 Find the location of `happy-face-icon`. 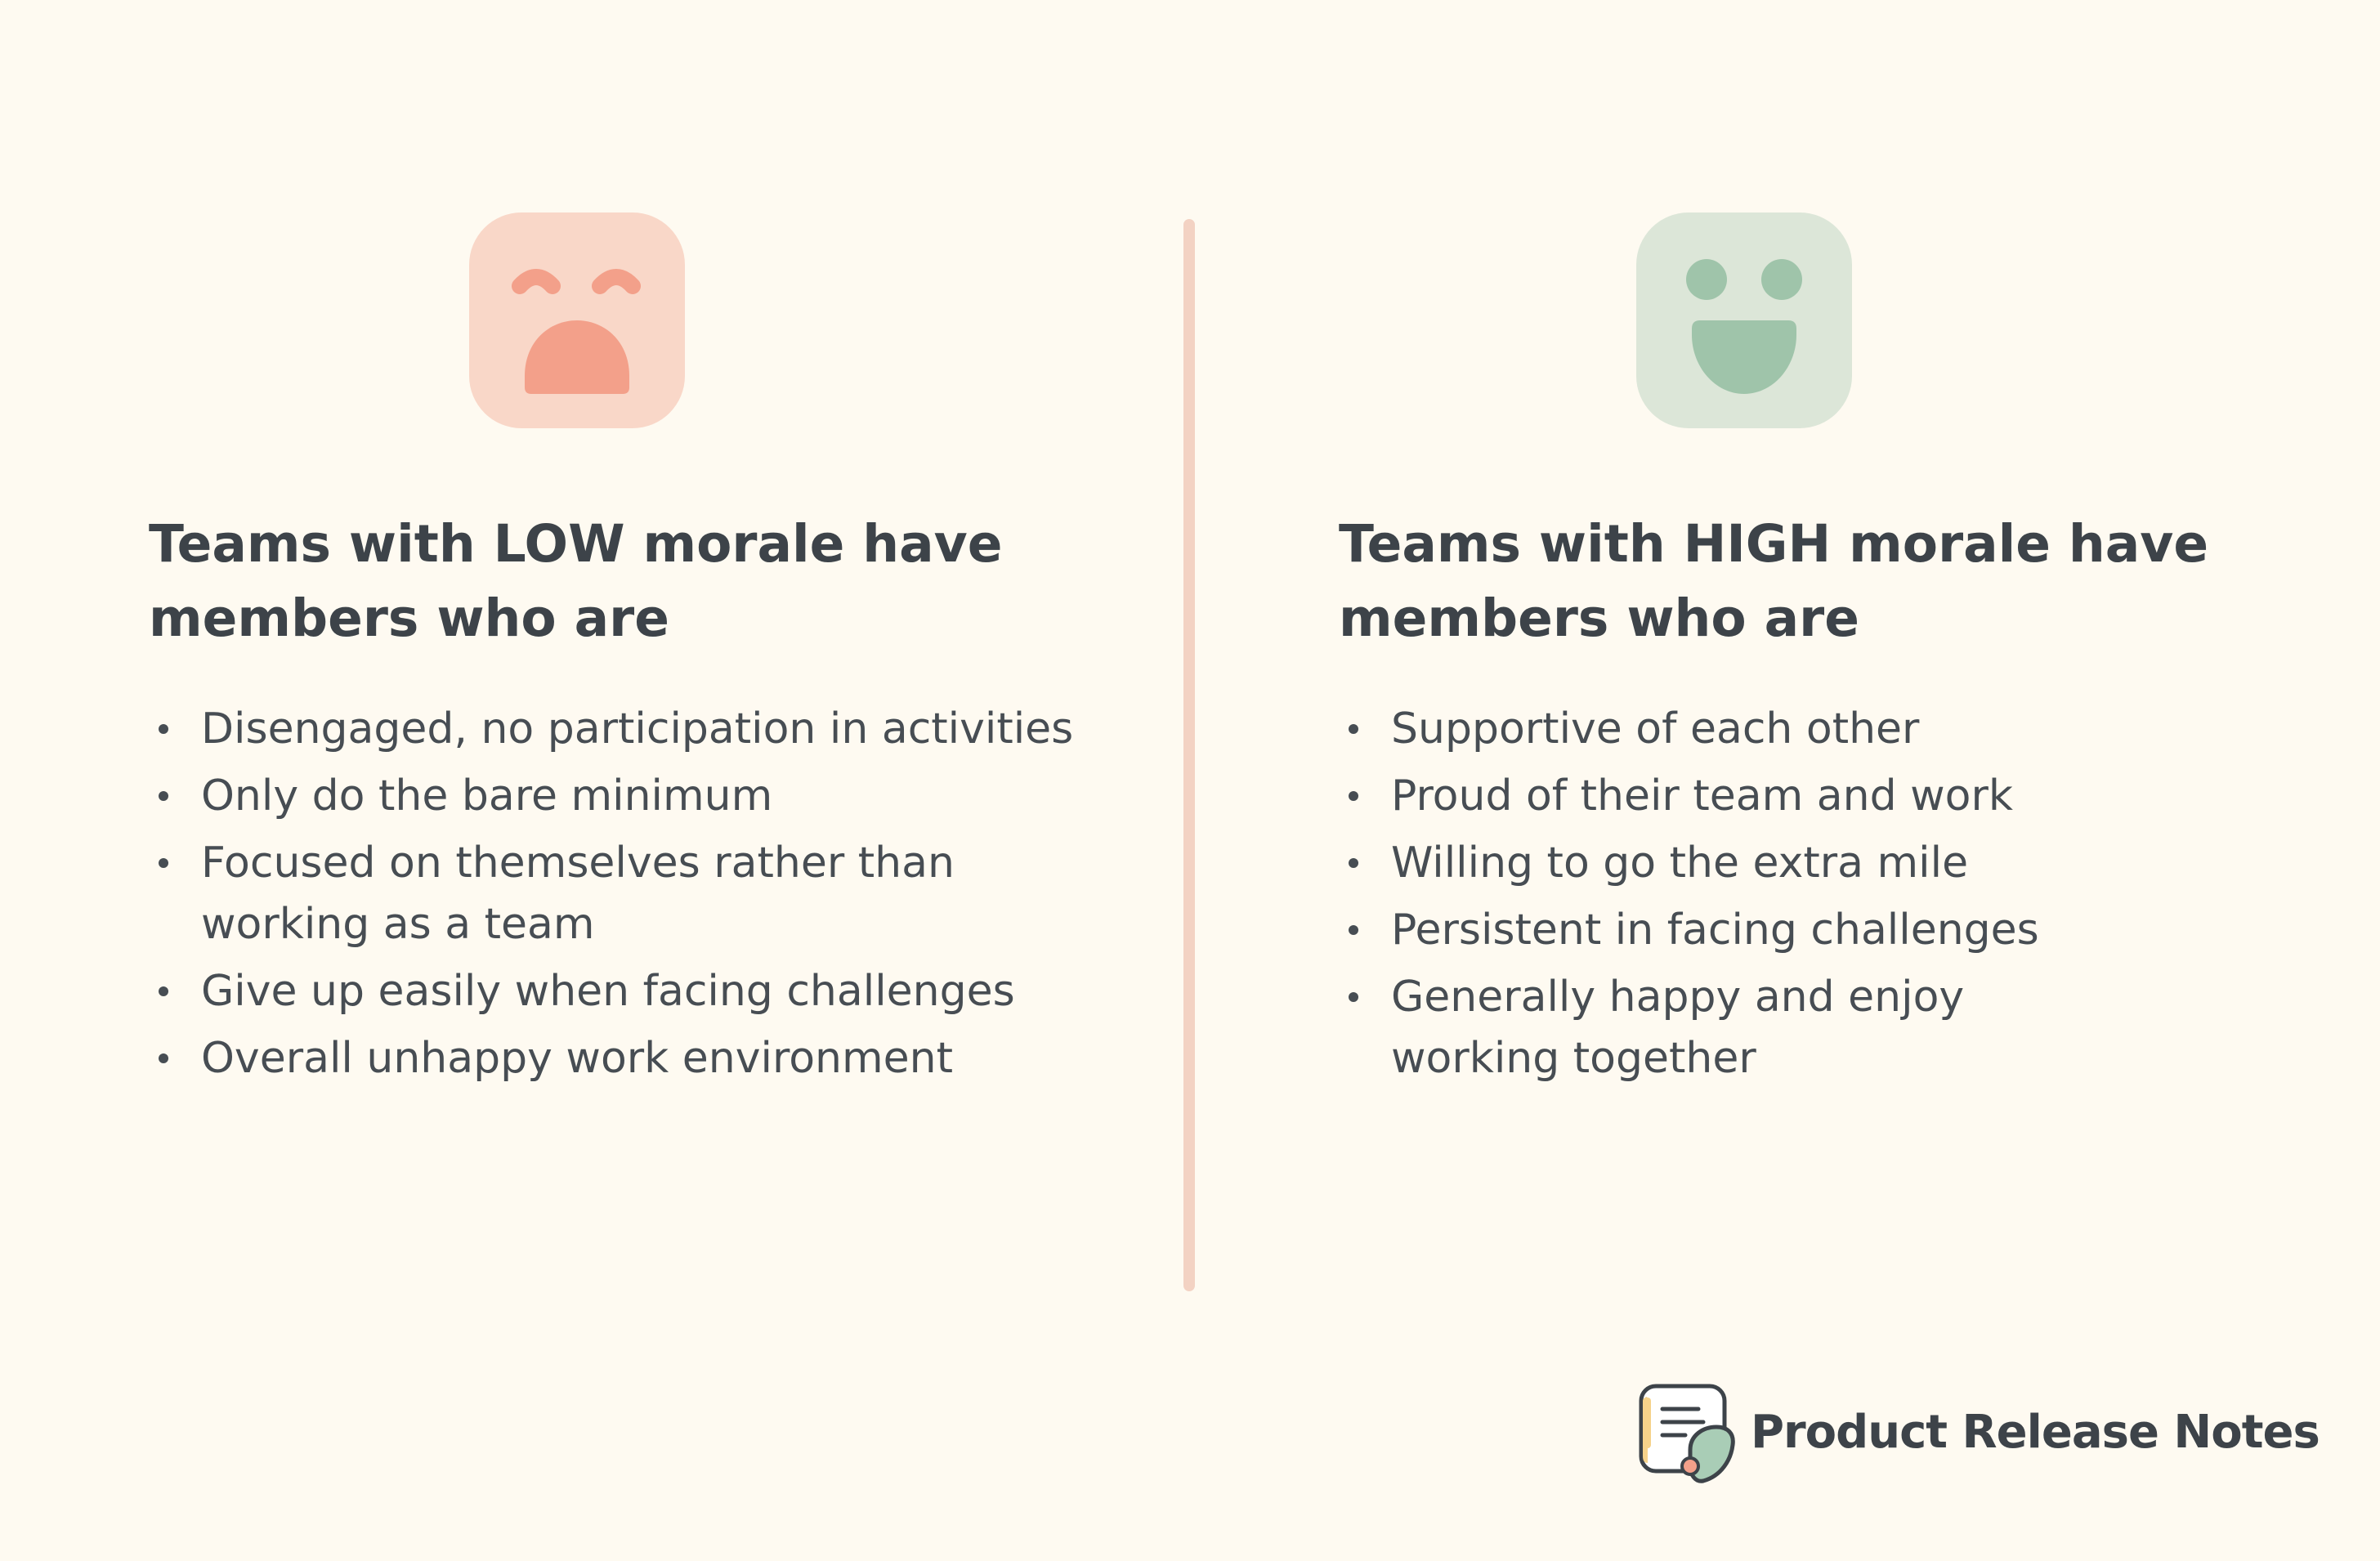

happy-face-icon is located at coordinates (1744, 320).